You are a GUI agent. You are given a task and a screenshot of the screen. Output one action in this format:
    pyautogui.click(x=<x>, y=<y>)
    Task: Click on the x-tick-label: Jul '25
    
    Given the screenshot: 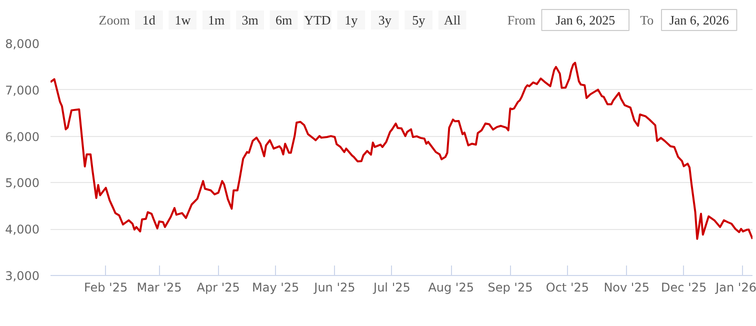 What is the action you would take?
    pyautogui.click(x=391, y=287)
    